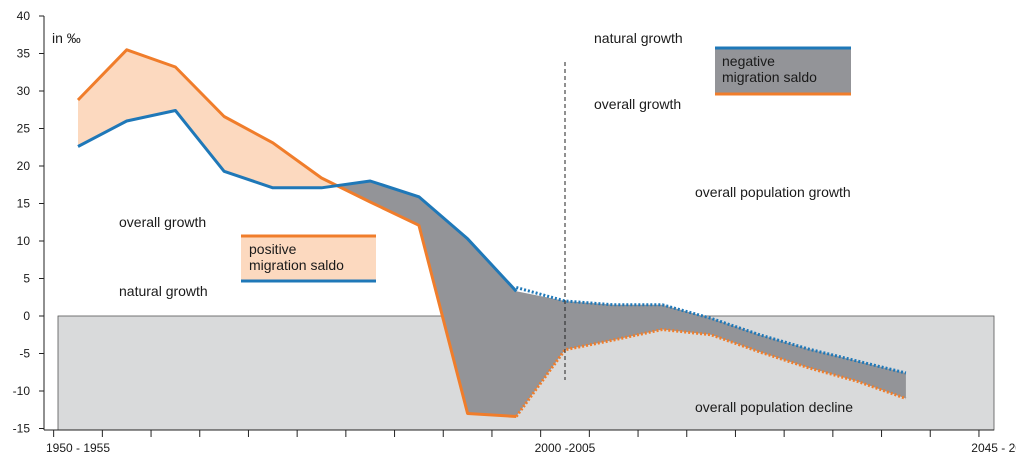 The height and width of the screenshot is (465, 1016). Describe the element at coordinates (296, 265) in the screenshot. I see `legend-positive-label-2: migration saldo` at that location.